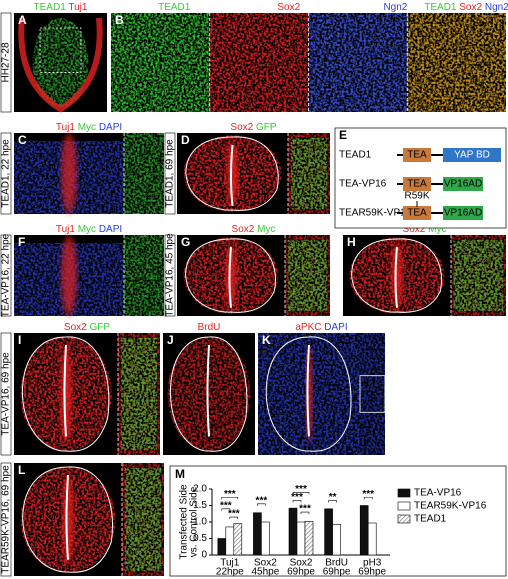  What do you see at coordinates (416, 196) in the screenshot?
I see `mutation-label: R59K` at bounding box center [416, 196].